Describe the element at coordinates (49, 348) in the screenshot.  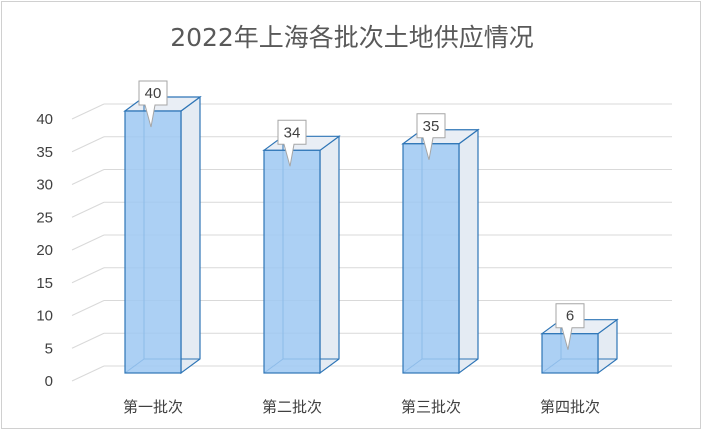
I see `y-tick-label: 5` at that location.